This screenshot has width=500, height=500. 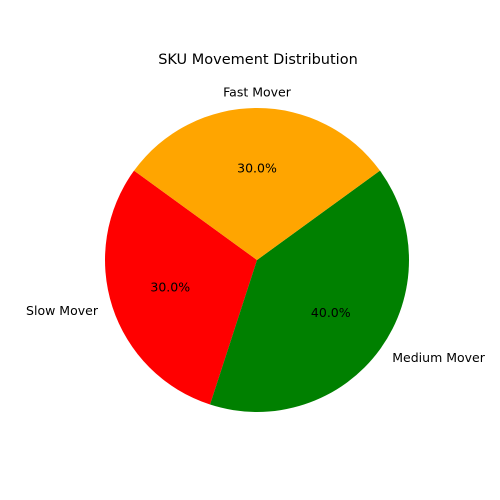 I want to click on slice-percent-fast-mover: 30.0%, so click(x=257, y=167).